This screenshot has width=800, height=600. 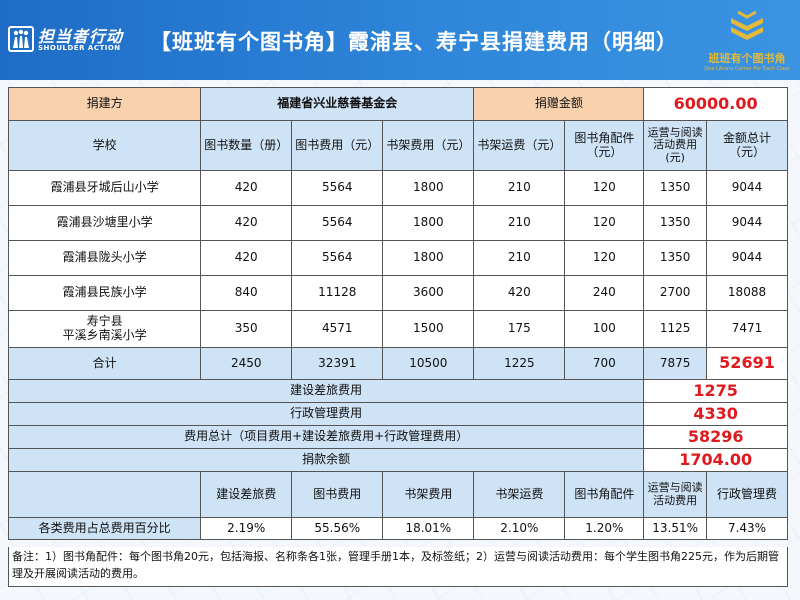 What do you see at coordinates (104, 494) in the screenshot?
I see `percentage-header-blank` at bounding box center [104, 494].